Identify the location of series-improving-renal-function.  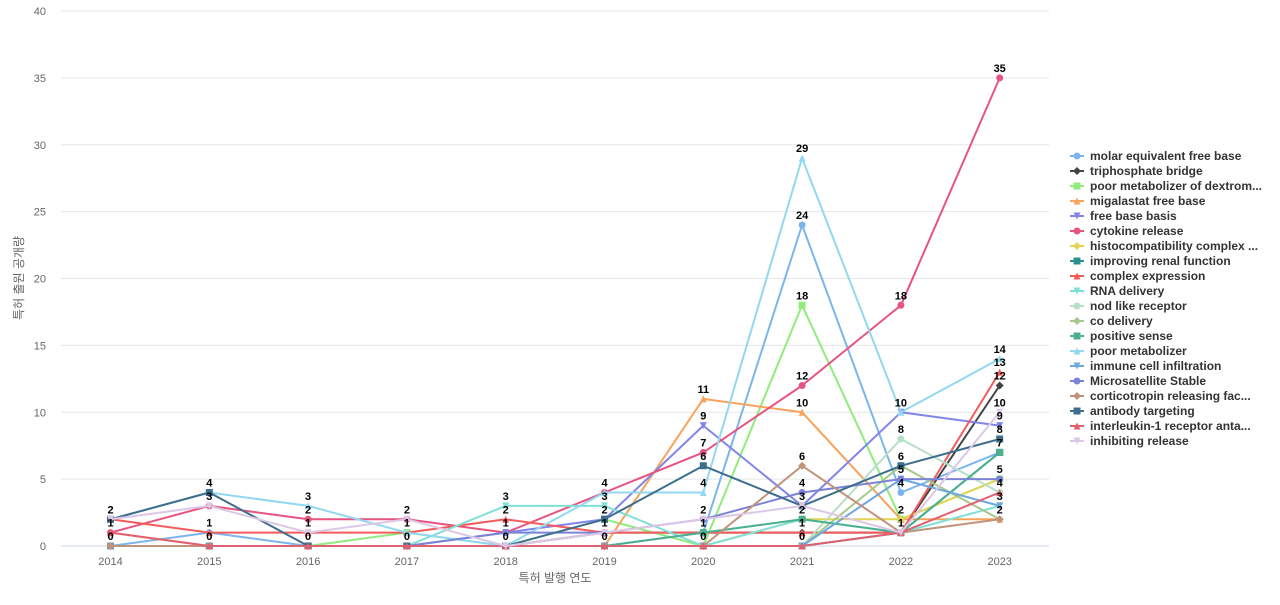
(555, 499).